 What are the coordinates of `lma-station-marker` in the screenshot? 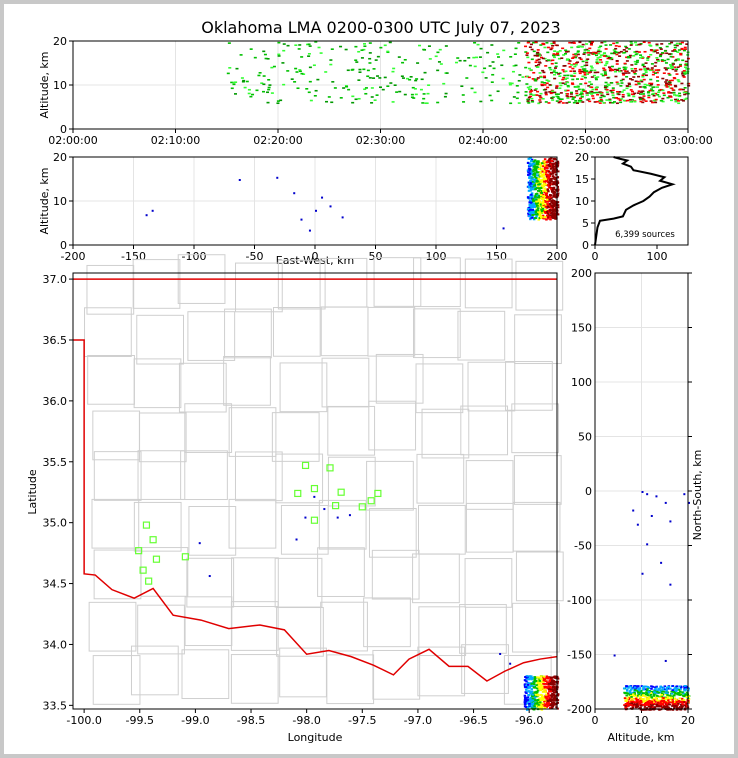 It's located at (185, 557).